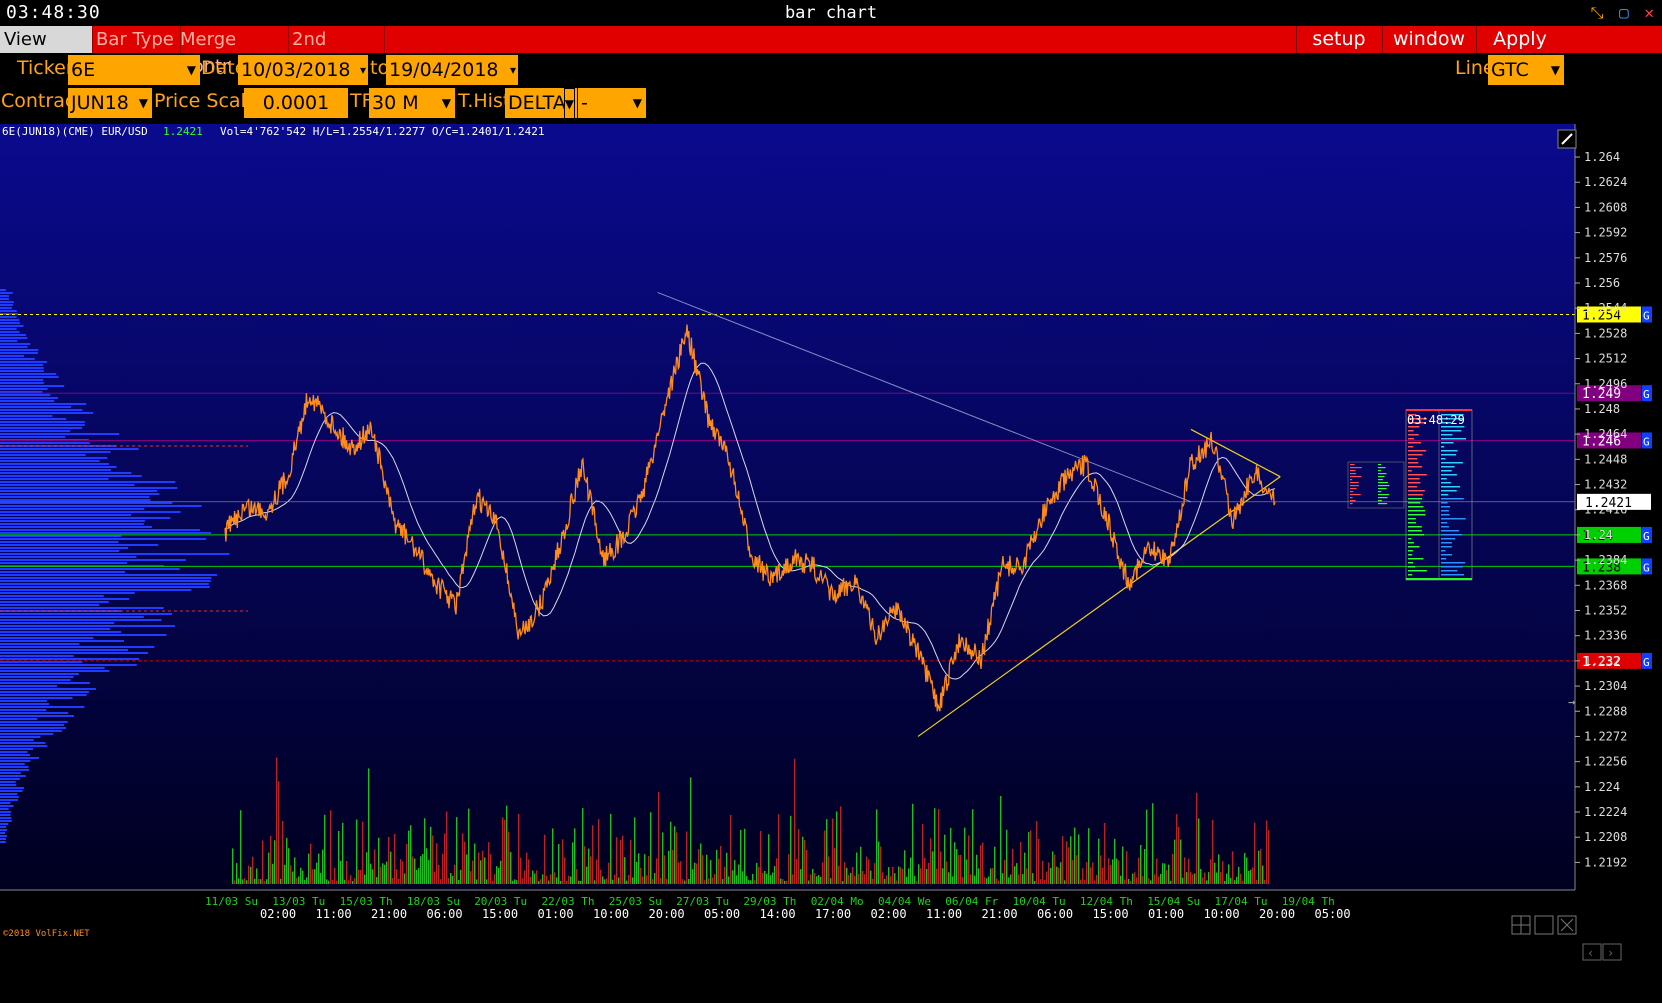  What do you see at coordinates (1624, 12) in the screenshot?
I see `maximize-icon: ▢` at bounding box center [1624, 12].